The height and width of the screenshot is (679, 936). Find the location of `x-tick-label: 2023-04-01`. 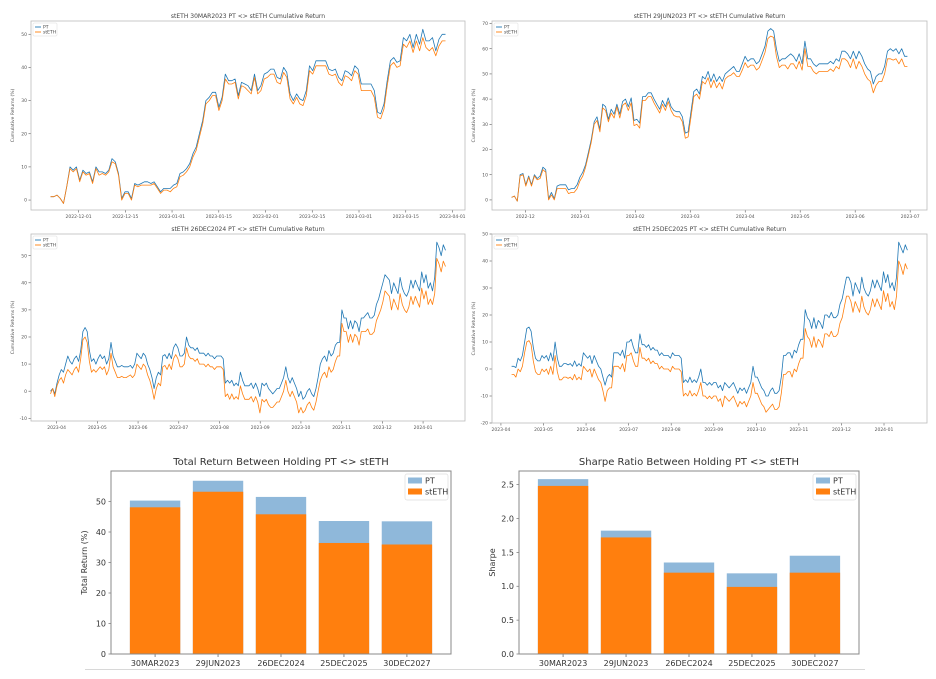

x-tick-label: 2023-04-01 is located at coordinates (452, 217).